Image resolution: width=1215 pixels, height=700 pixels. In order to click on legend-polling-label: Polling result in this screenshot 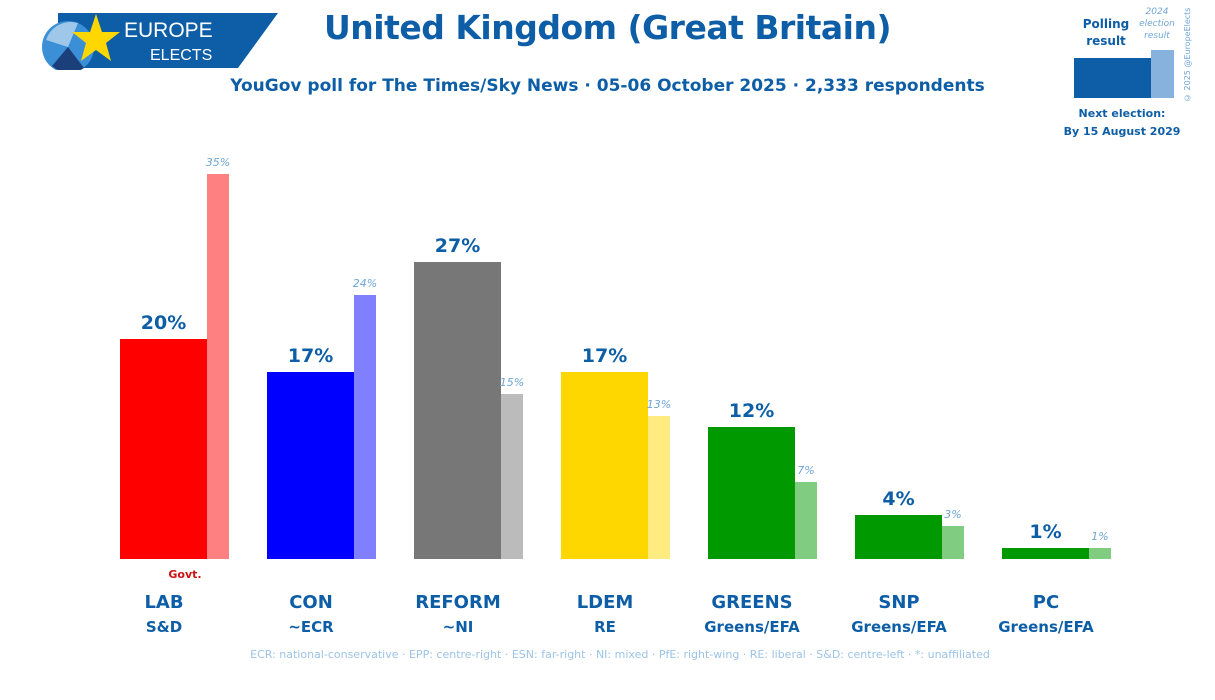, I will do `click(1106, 32)`.